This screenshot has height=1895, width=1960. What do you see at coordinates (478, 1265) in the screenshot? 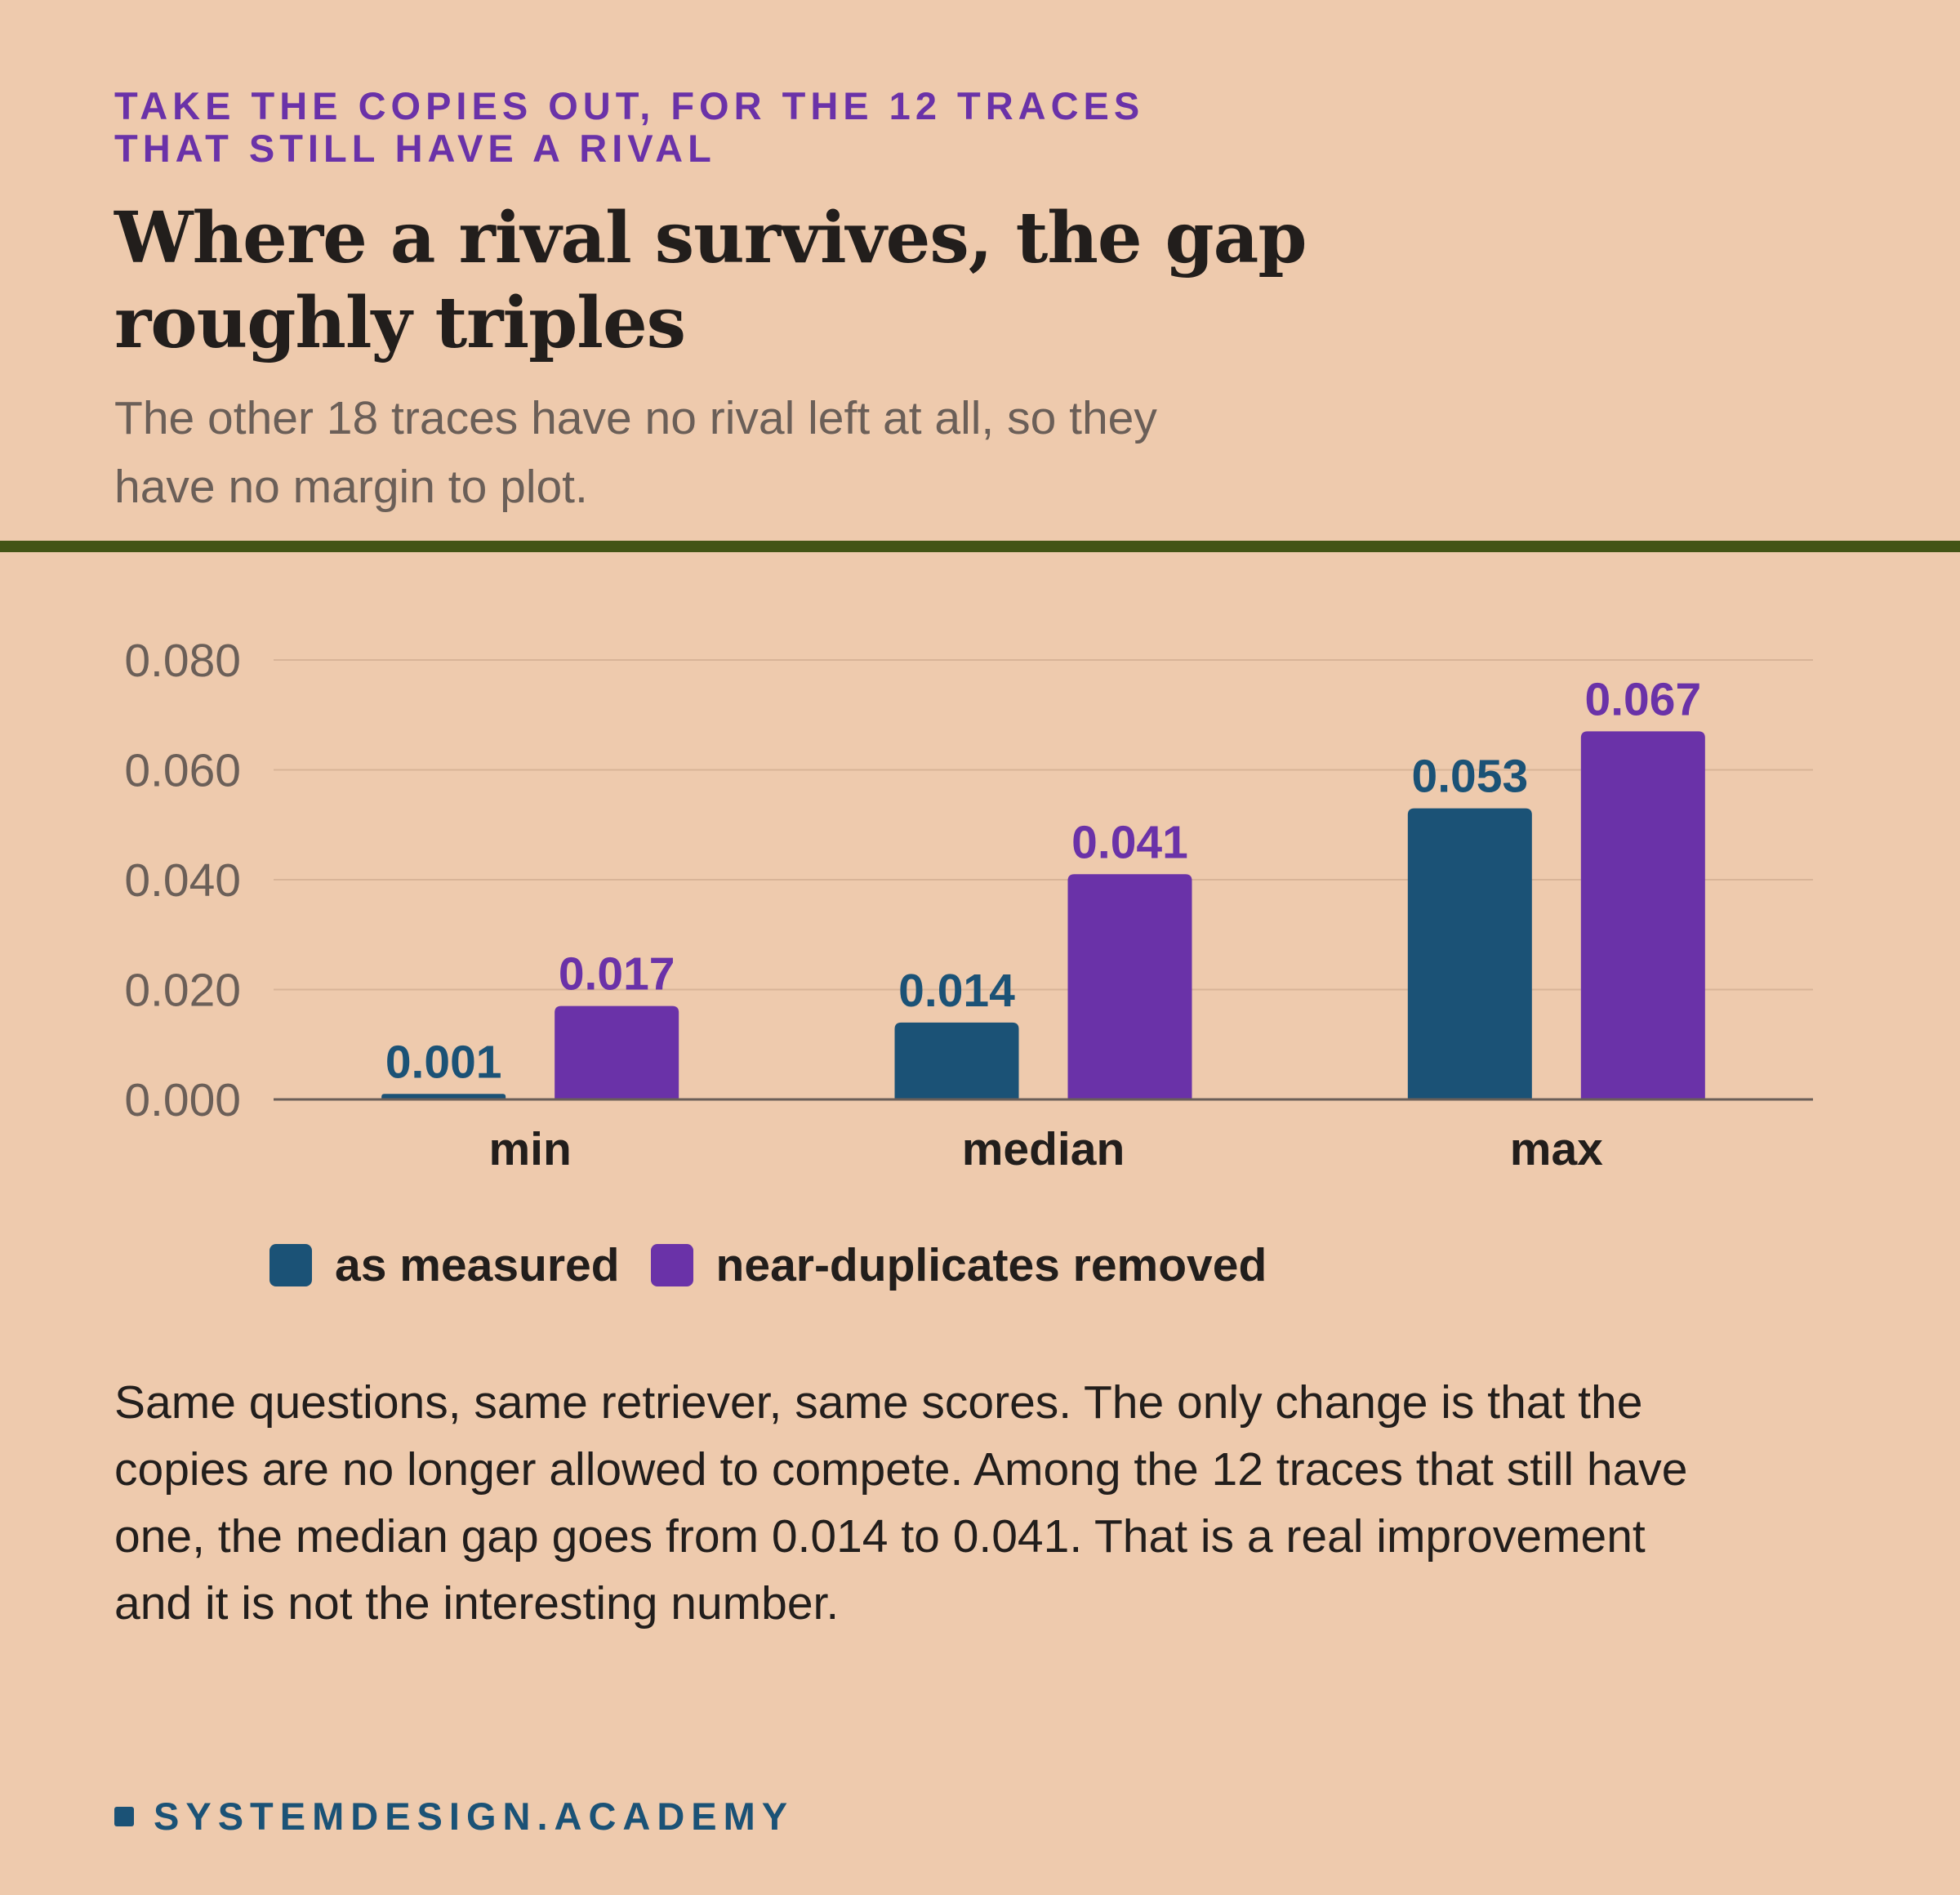
I see `legend-label-as-measured: as measured` at bounding box center [478, 1265].